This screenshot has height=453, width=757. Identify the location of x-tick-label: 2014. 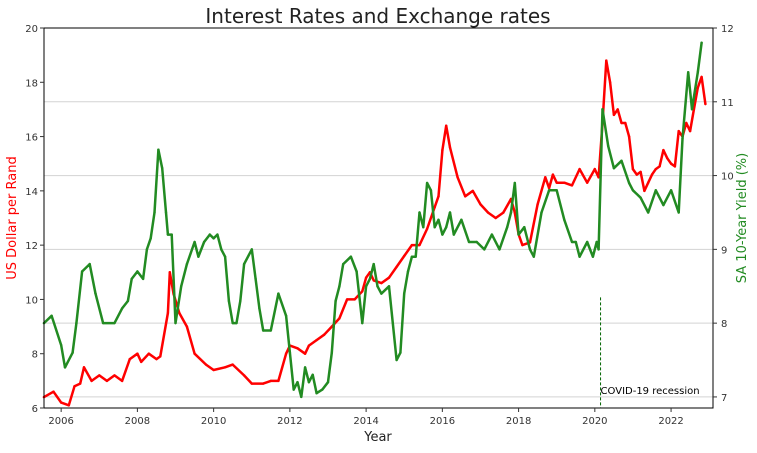
(365, 421).